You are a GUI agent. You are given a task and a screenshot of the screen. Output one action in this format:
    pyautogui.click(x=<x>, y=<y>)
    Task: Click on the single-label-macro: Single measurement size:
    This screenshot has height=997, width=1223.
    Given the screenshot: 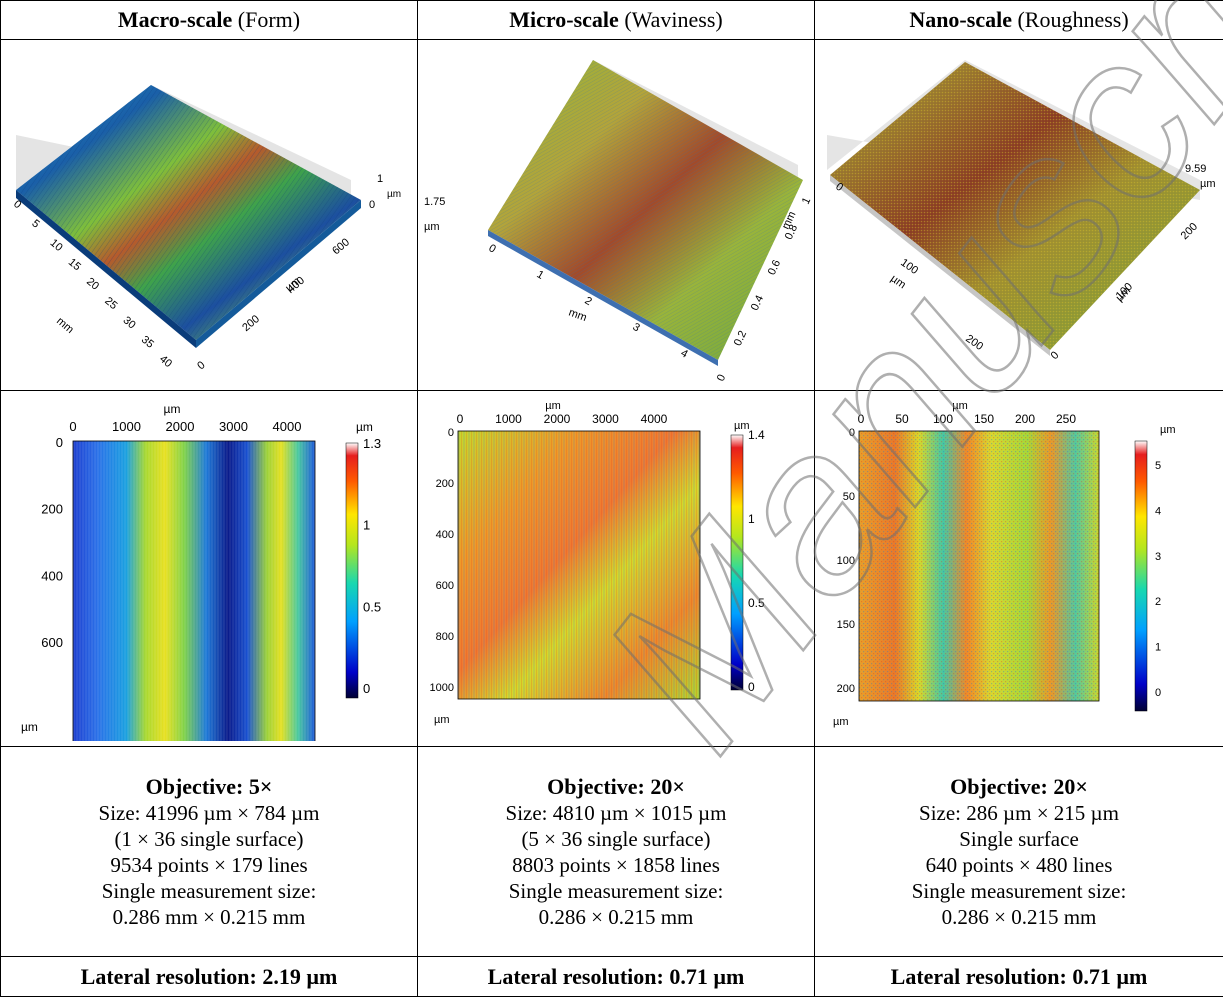 What is the action you would take?
    pyautogui.click(x=209, y=891)
    